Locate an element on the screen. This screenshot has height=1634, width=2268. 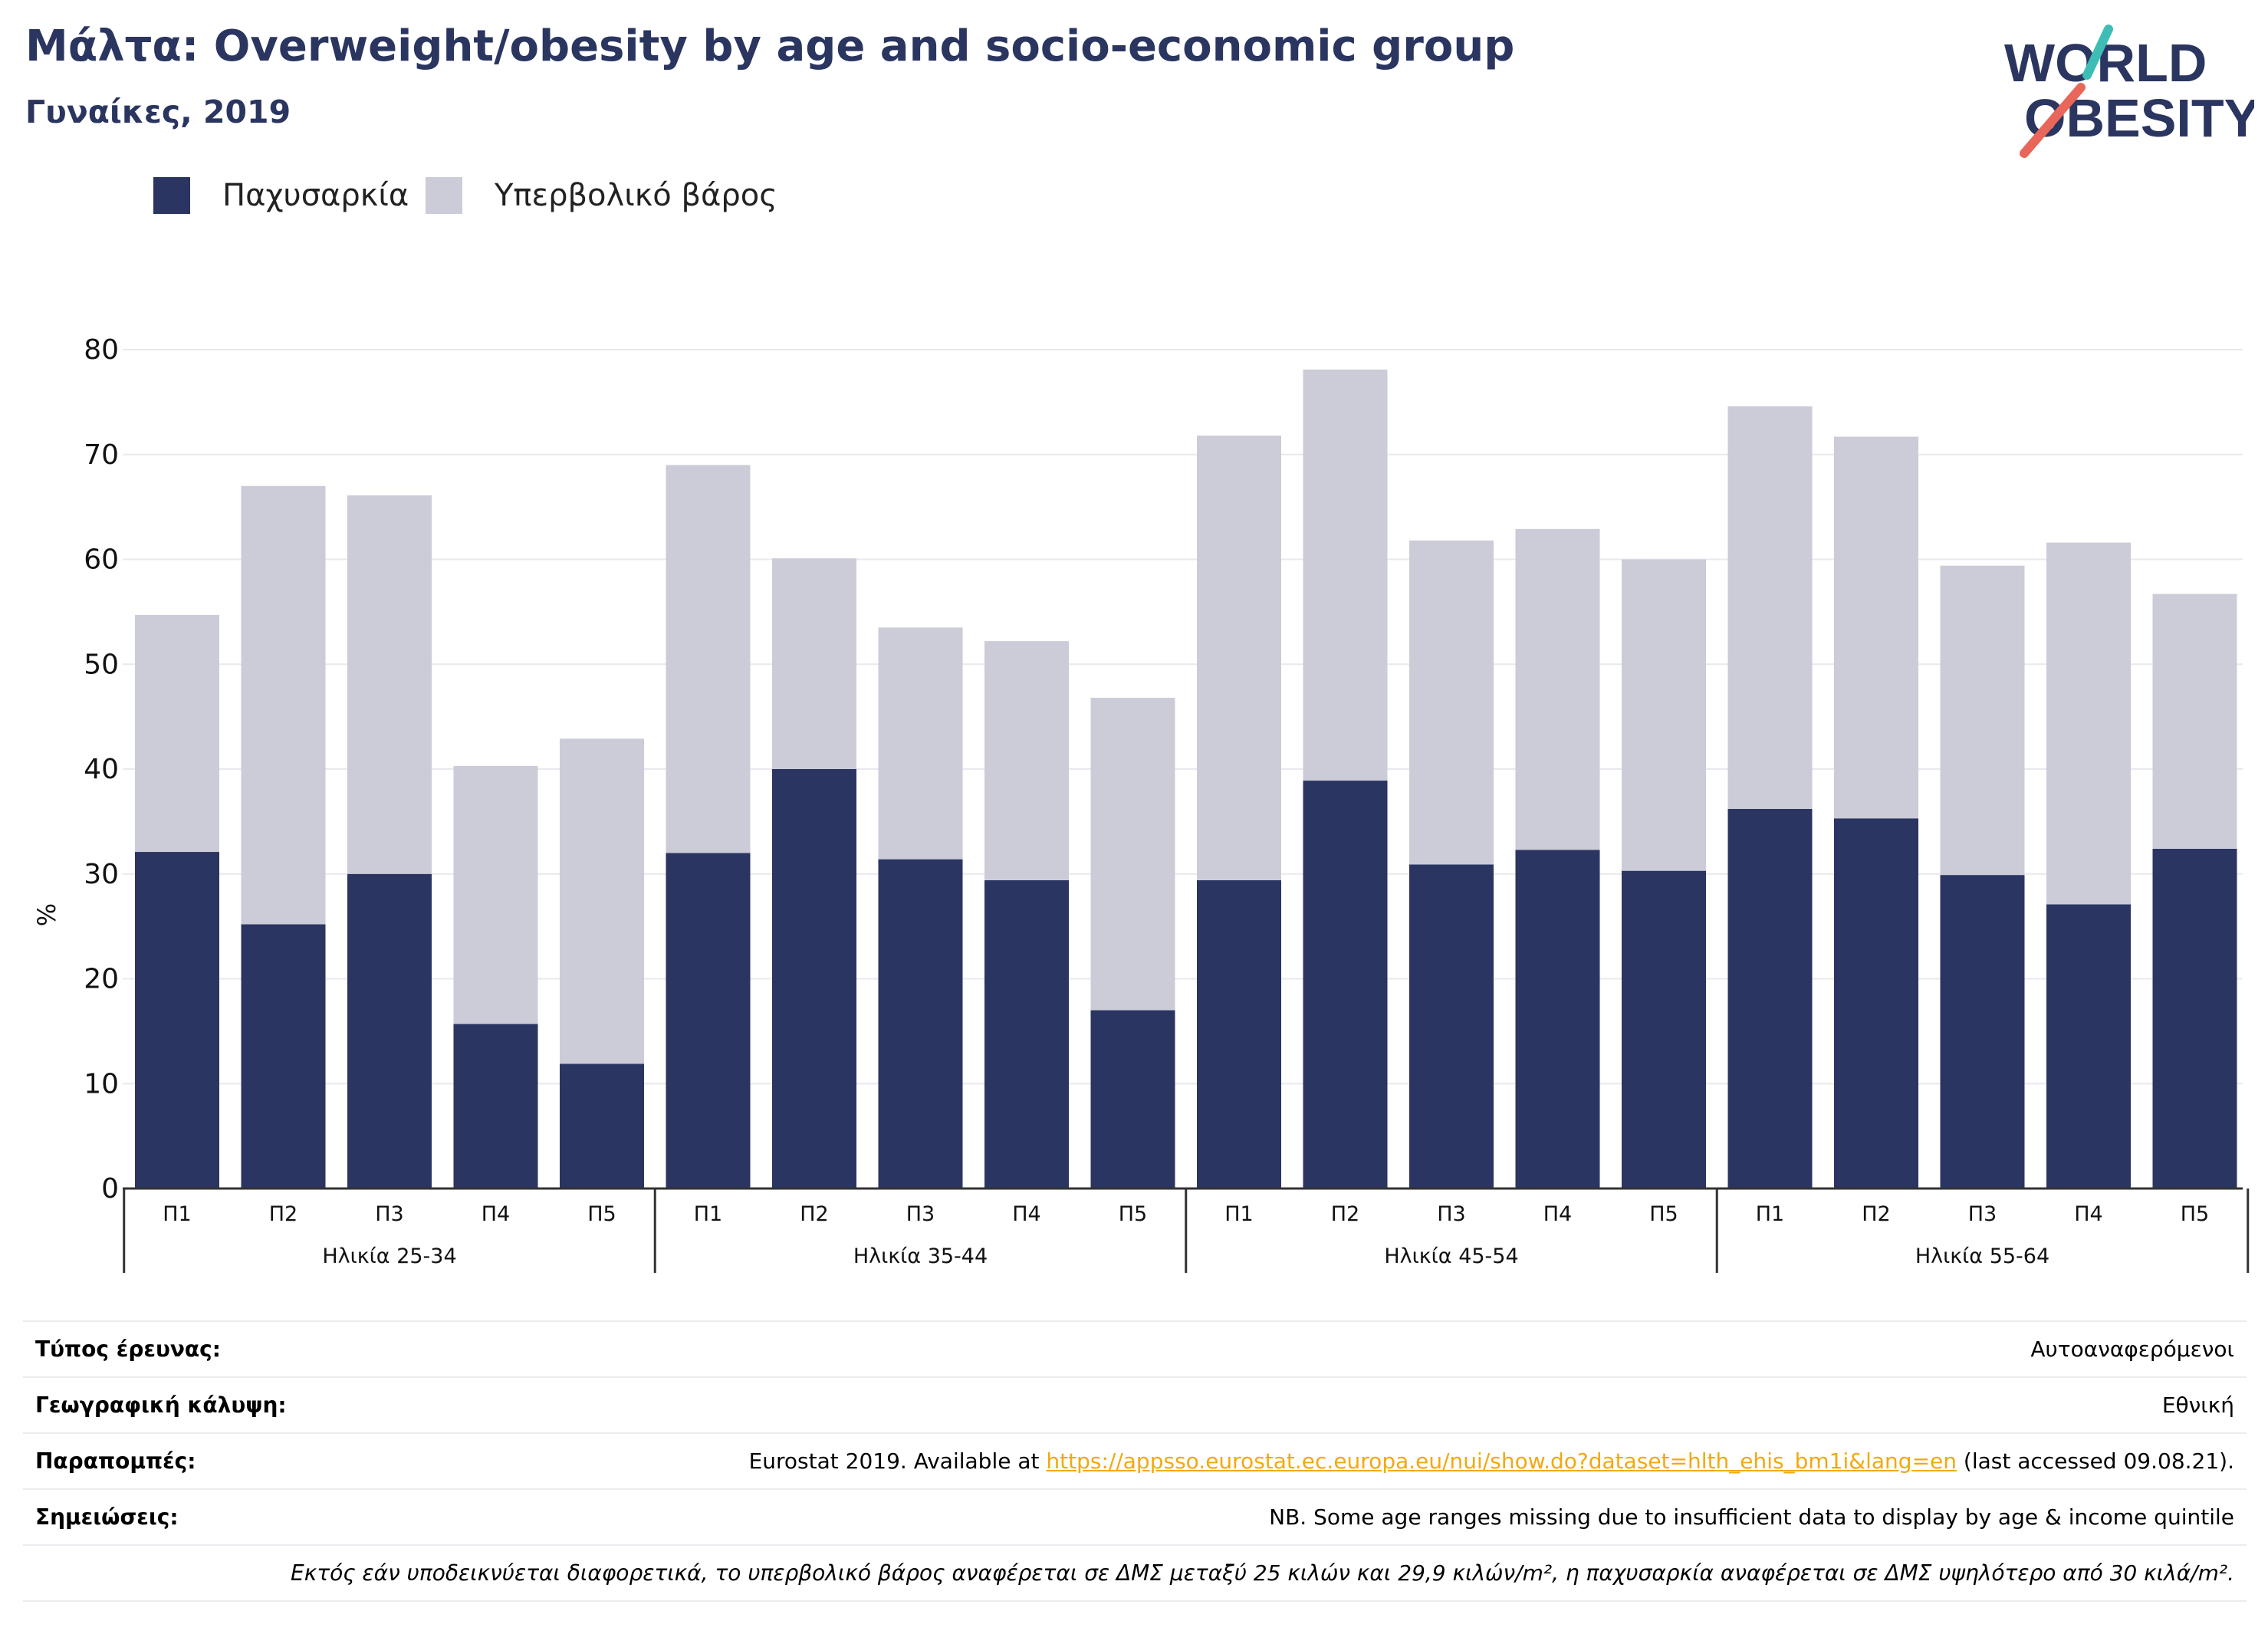
x-tick-label-g1-Π1: Π1 is located at coordinates (177, 1214).